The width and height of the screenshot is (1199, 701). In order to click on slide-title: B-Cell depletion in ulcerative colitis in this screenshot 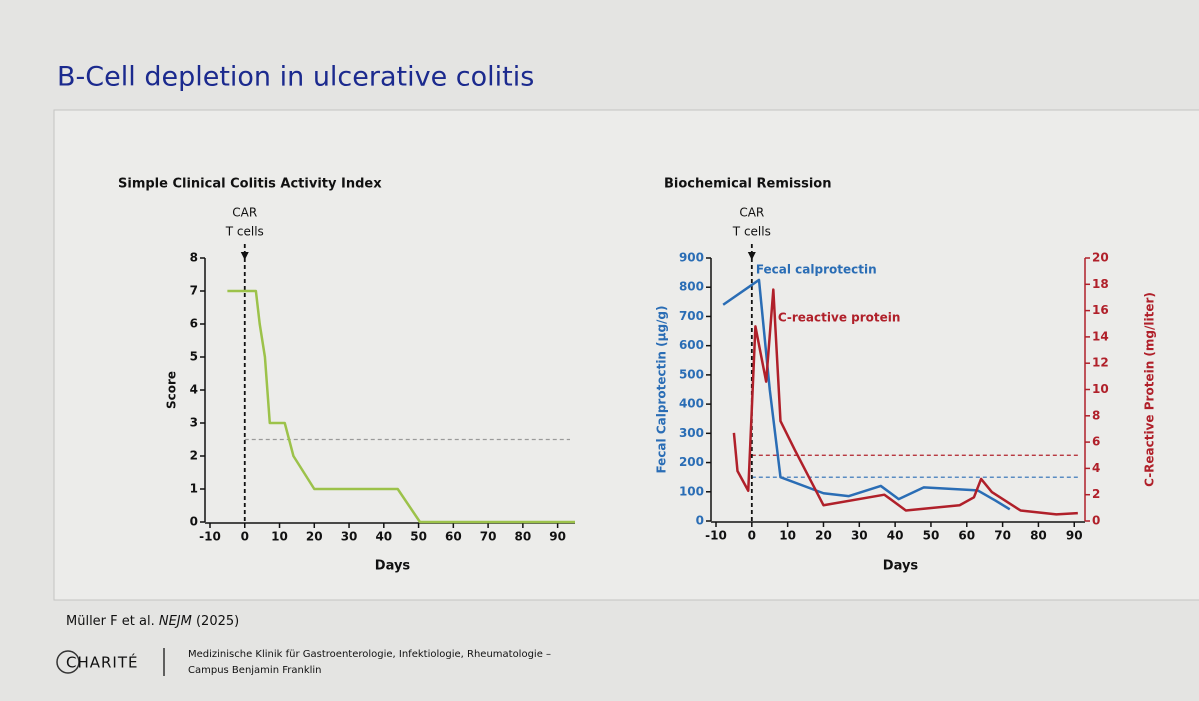, I will do `click(295, 77)`.